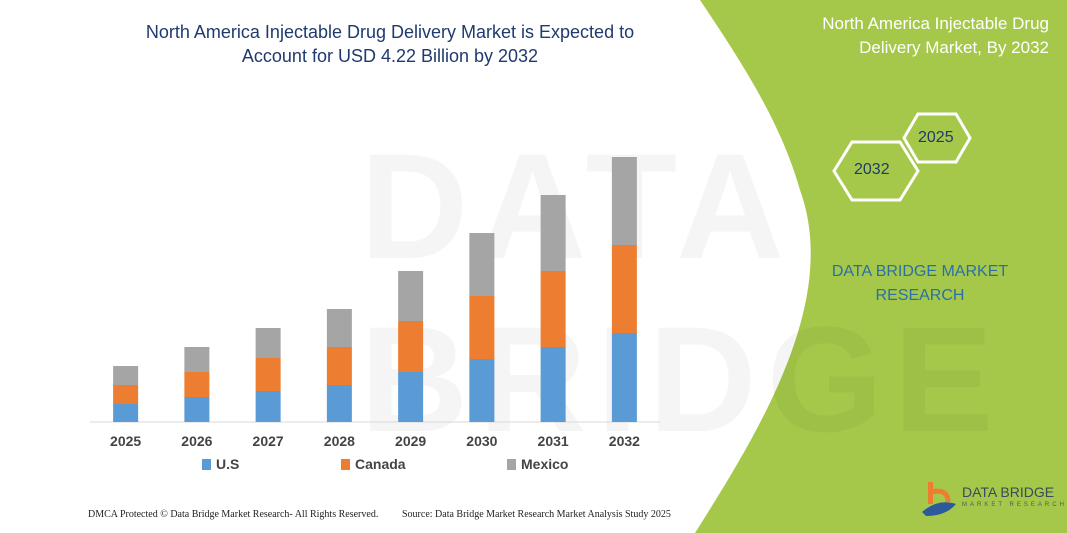 Image resolution: width=1067 pixels, height=533 pixels. I want to click on bar-canada-2027, so click(268, 374).